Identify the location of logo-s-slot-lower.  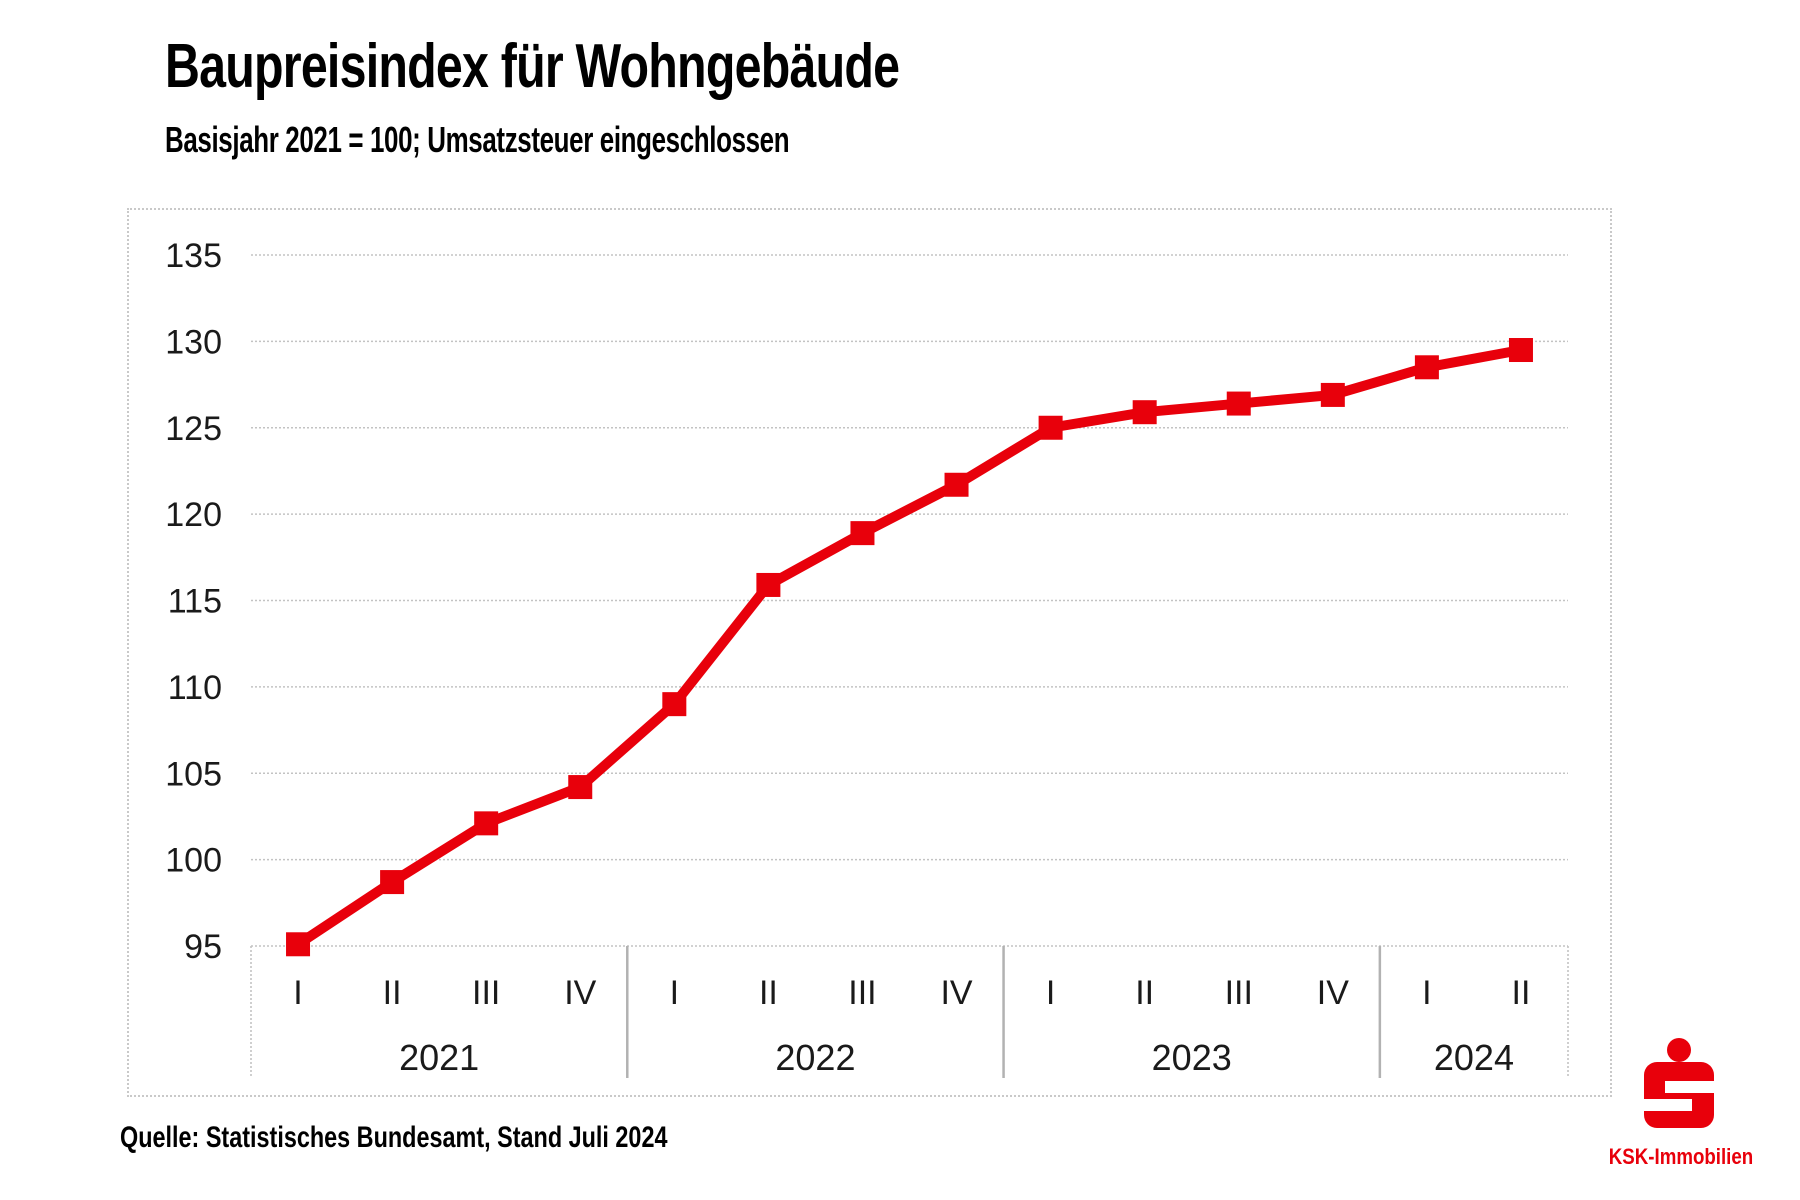
(1668, 1105).